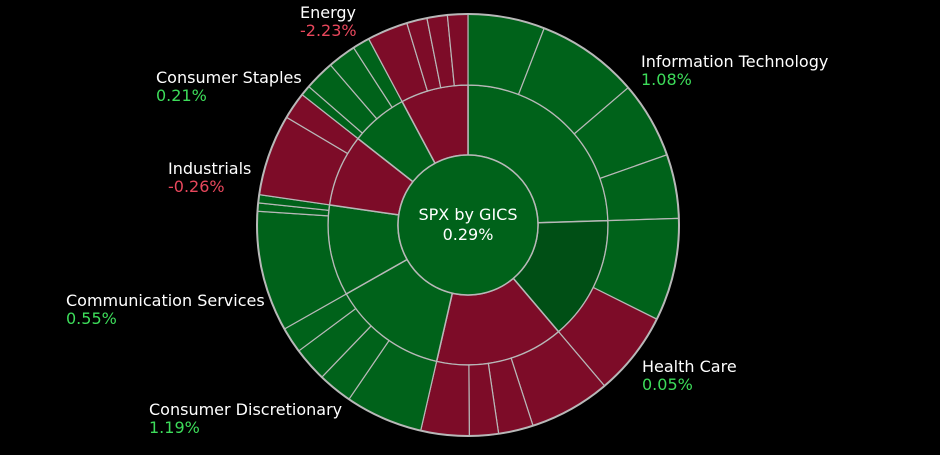 This screenshot has height=455, width=940. I want to click on label-health-care-name: Health Care, so click(689, 366).